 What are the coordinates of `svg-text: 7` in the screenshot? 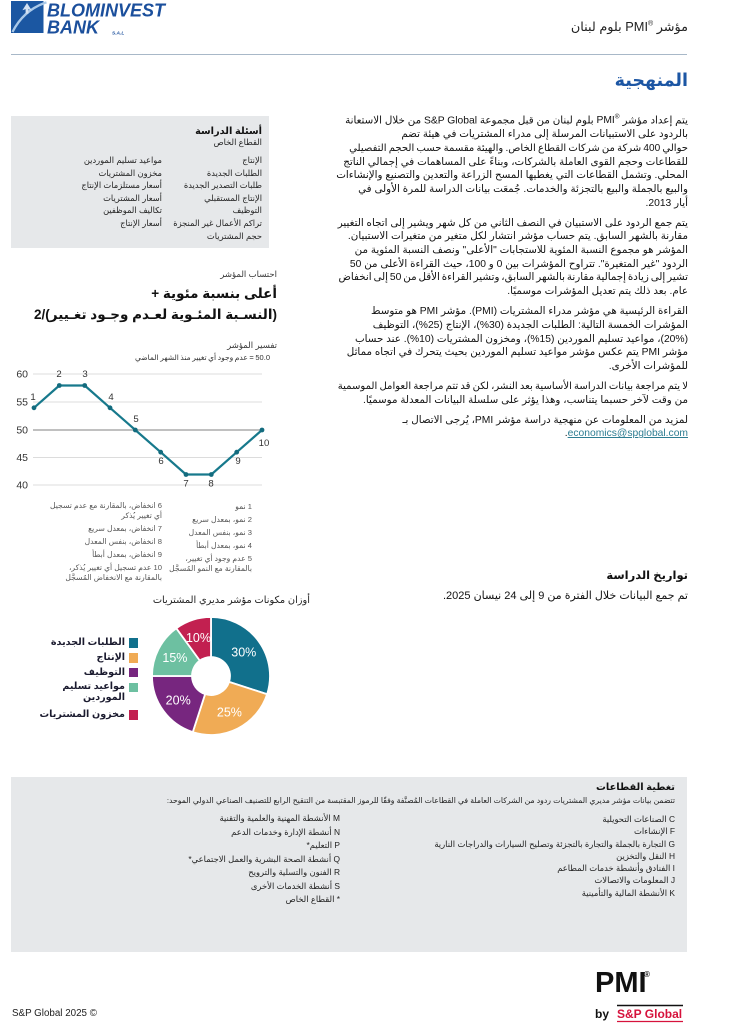 It's located at (185, 484).